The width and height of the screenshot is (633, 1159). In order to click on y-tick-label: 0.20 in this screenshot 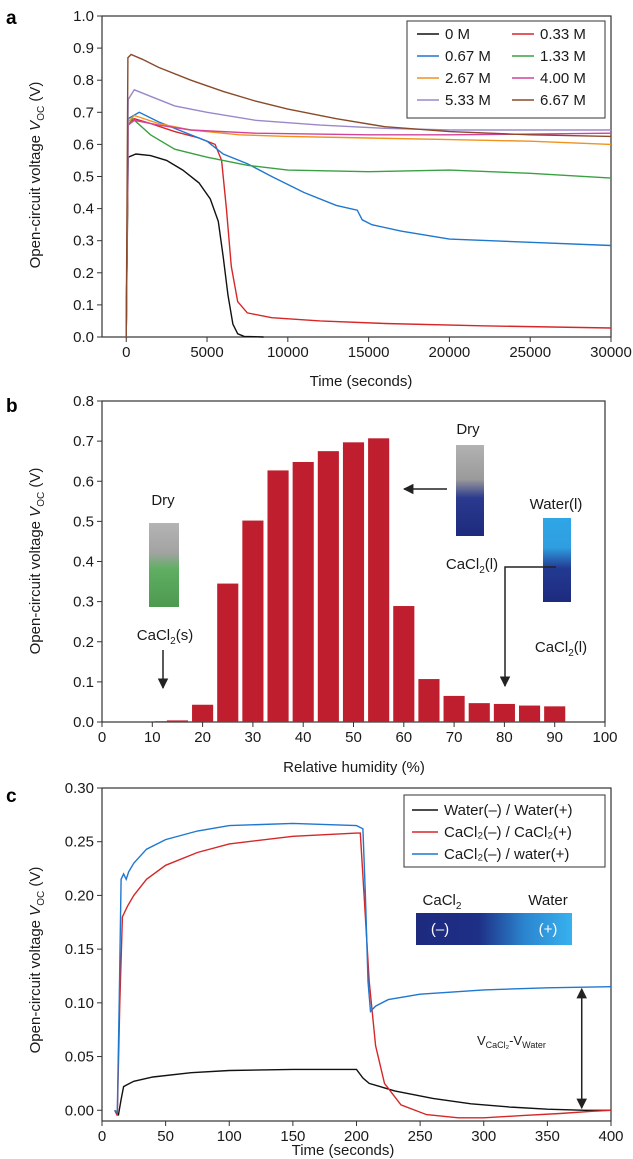, I will do `click(79, 895)`.